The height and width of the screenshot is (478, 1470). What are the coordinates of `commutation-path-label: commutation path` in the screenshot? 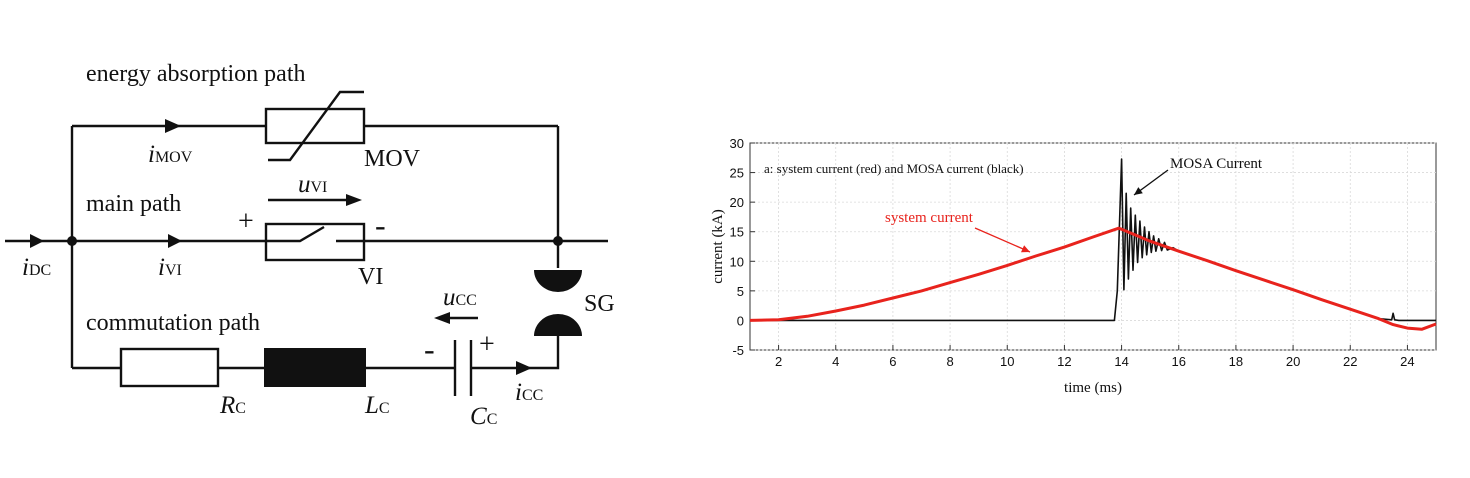 It's located at (173, 323).